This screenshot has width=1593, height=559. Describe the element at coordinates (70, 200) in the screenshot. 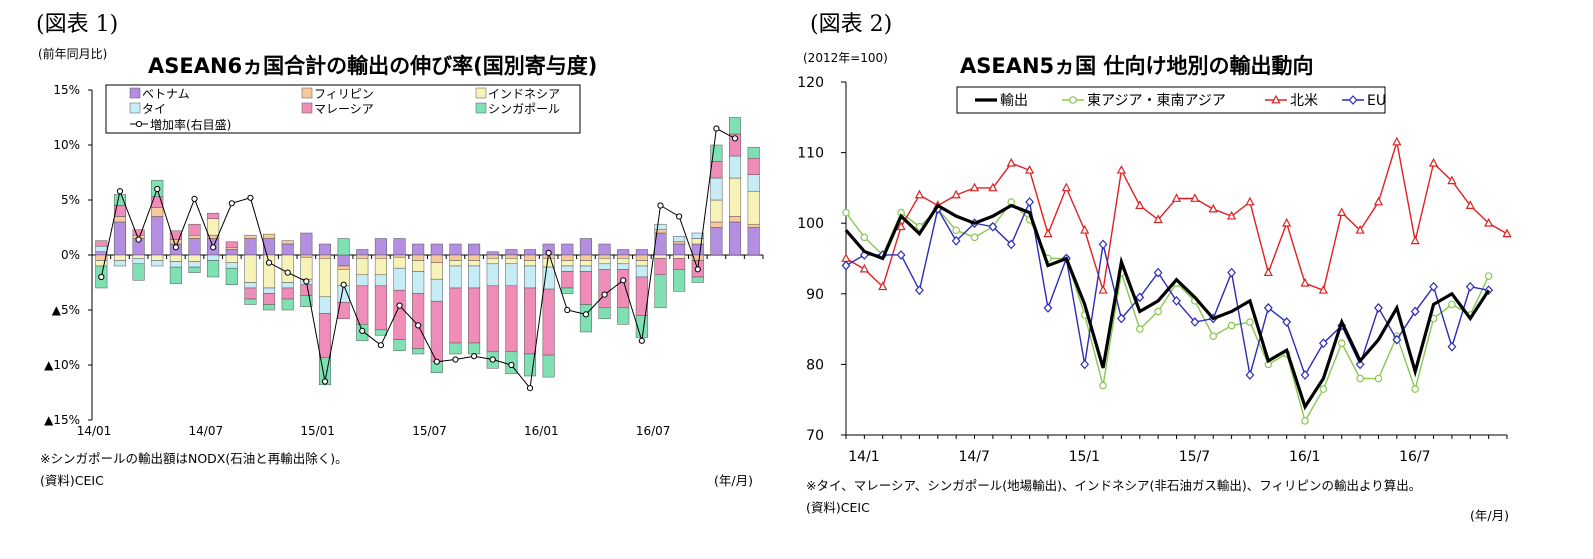

I see `fig1-y-tick-label: 5%` at that location.